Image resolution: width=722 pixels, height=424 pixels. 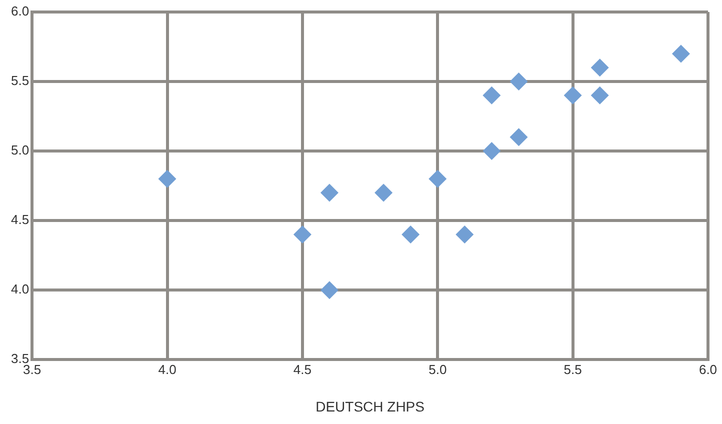 I want to click on y-tick-label: 4.0, so click(x=20, y=289).